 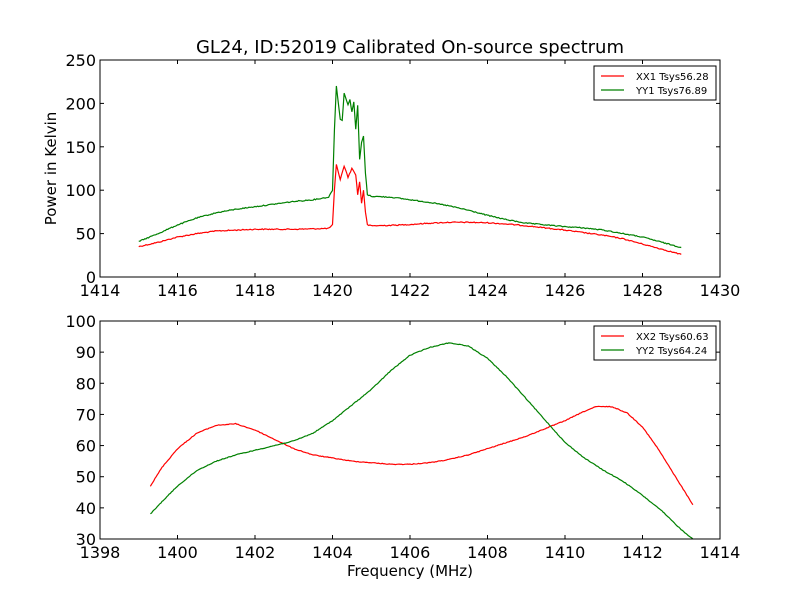 I want to click on series-line-xx1, so click(x=410, y=209).